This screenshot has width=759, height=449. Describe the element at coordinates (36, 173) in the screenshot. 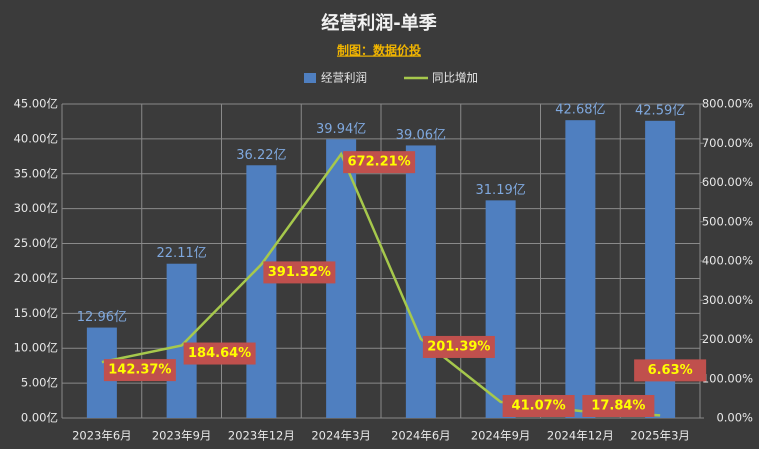

I see `y-tick-label: 35.00亿` at that location.